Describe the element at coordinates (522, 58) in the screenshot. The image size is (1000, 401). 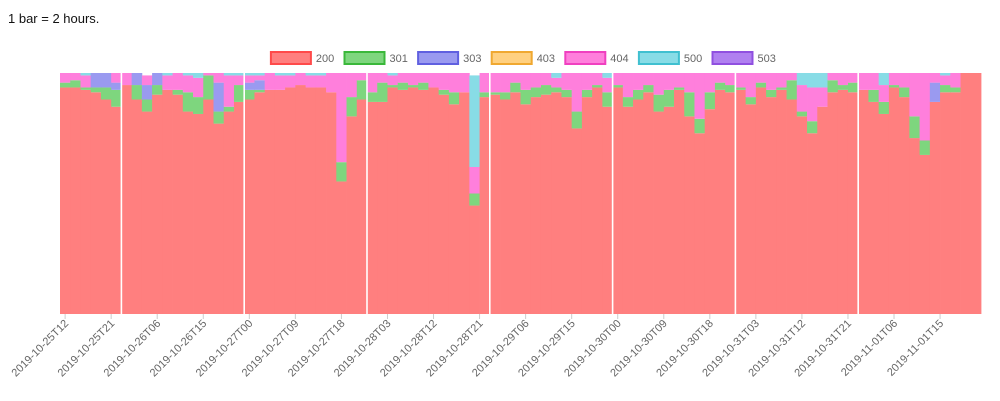
I see `legend-item-403: 403` at that location.